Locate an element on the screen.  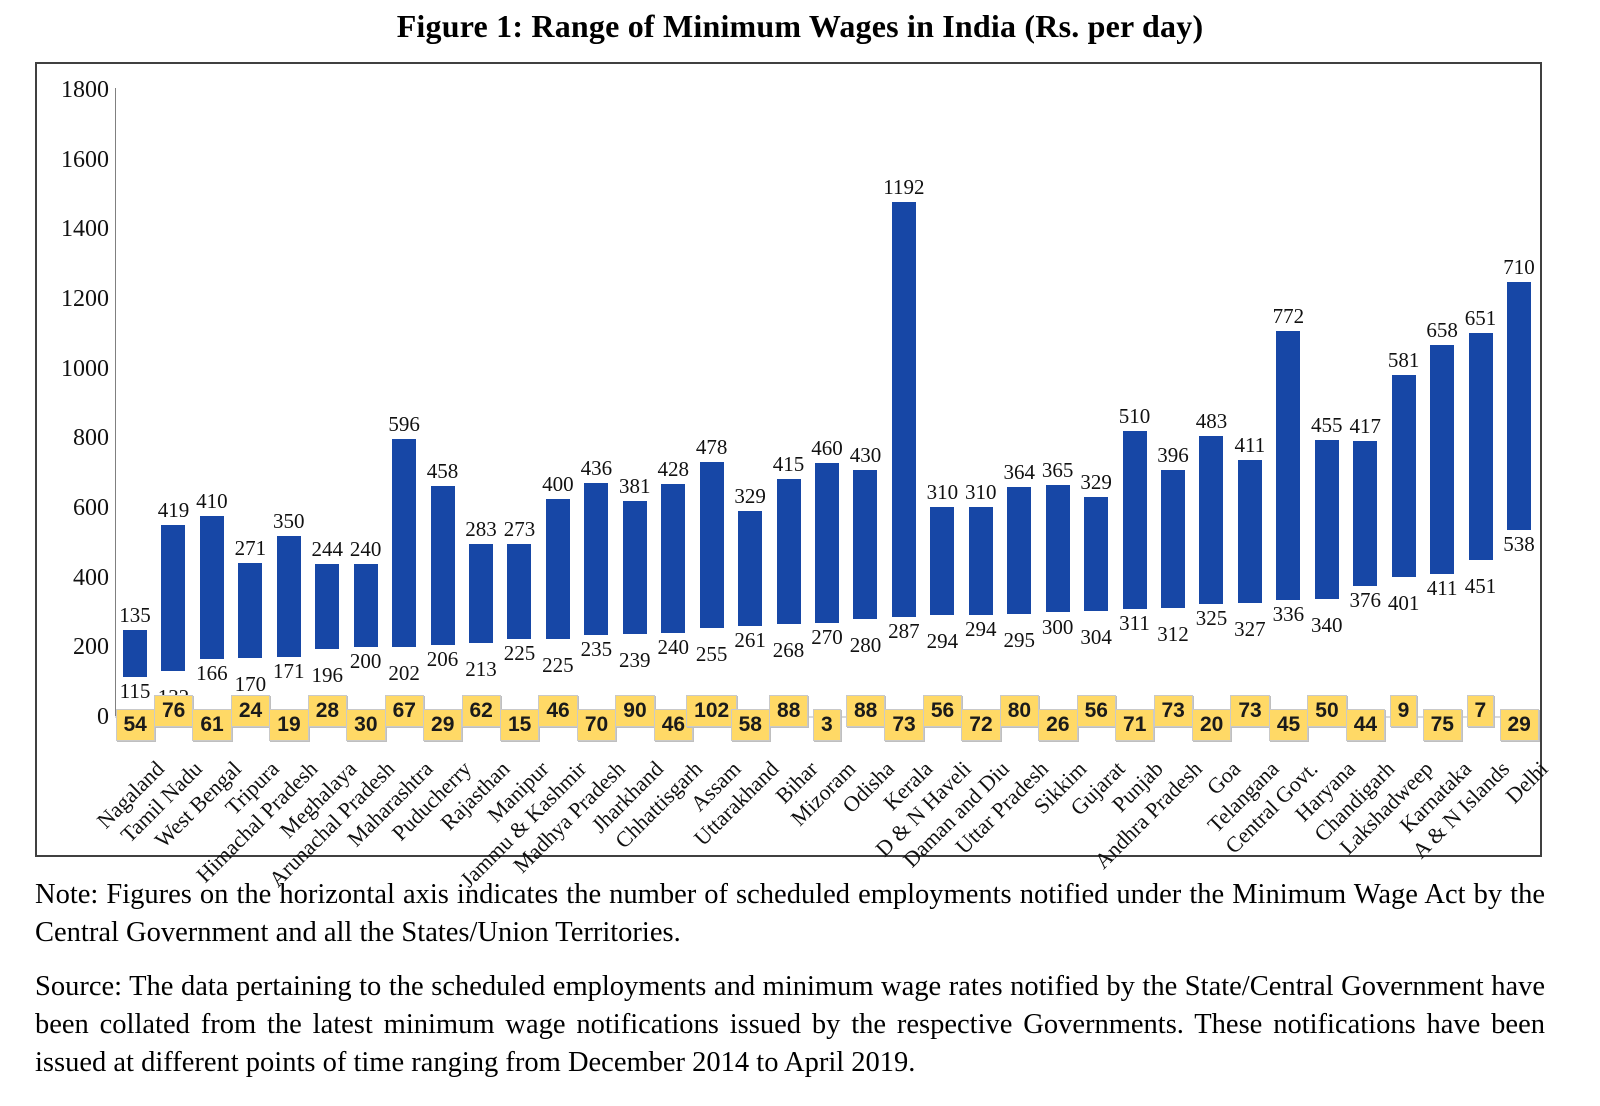
max-value-label: 273 is located at coordinates (519, 528).